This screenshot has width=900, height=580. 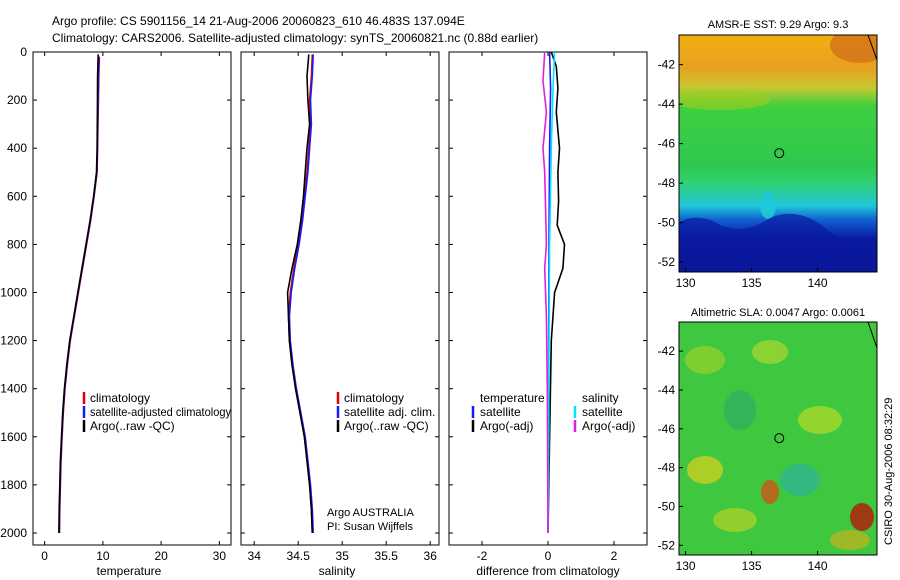 What do you see at coordinates (13, 292) in the screenshot?
I see `depth-tick-label: 1000` at bounding box center [13, 292].